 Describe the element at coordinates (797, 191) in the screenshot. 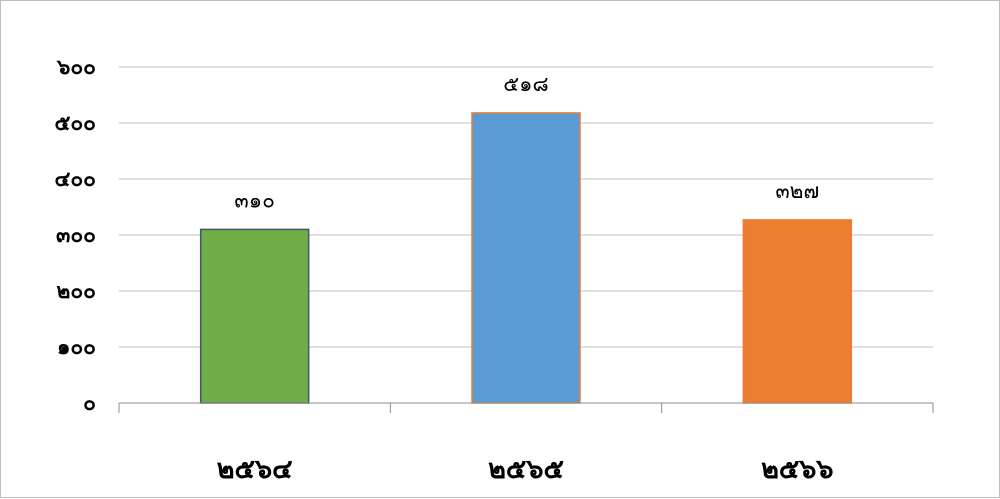

I see `data-label: ๓๒๗` at that location.